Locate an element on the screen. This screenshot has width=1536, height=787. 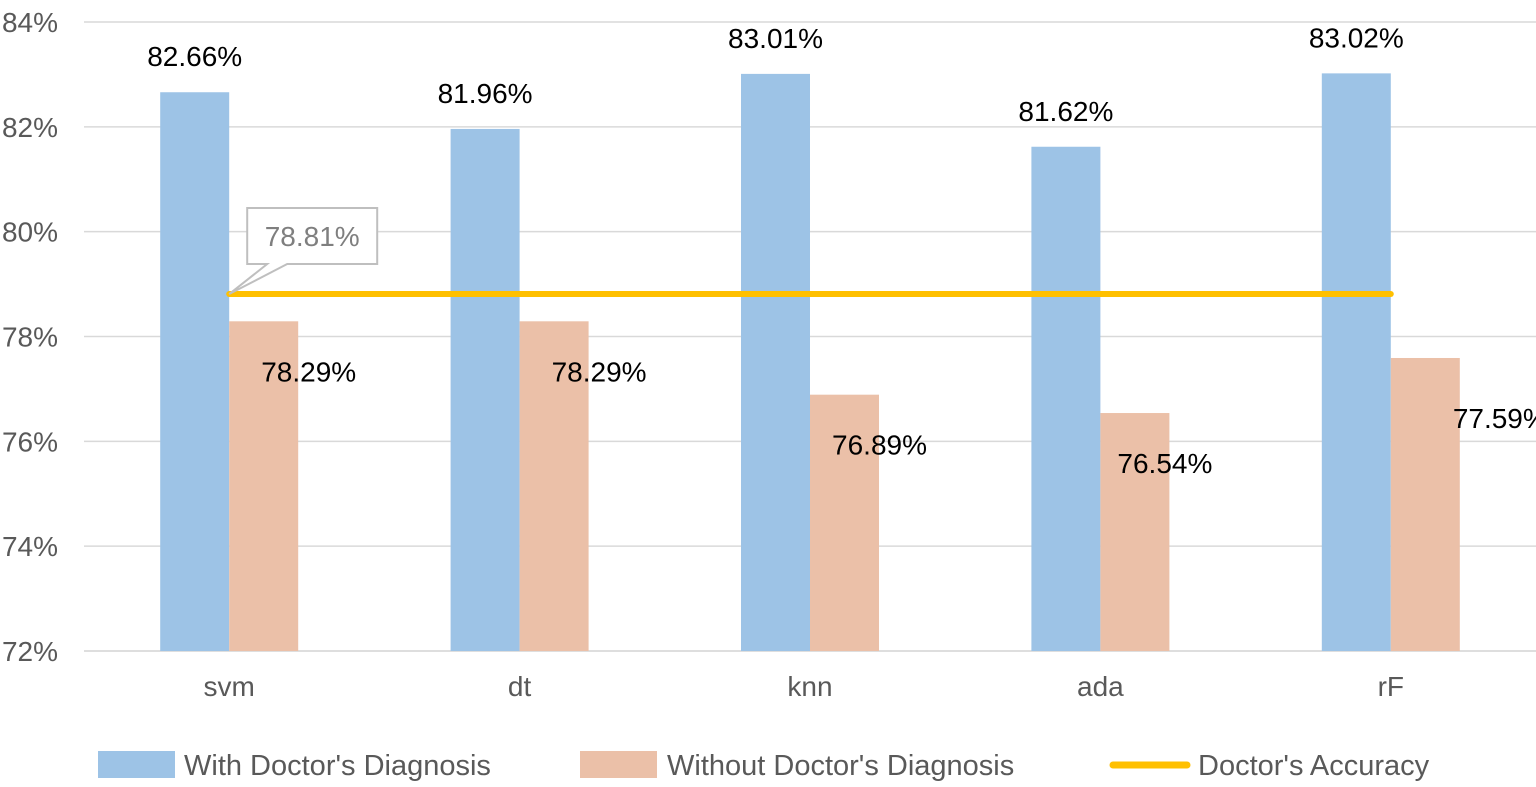
reference-callout-box is located at coordinates (303, 251).